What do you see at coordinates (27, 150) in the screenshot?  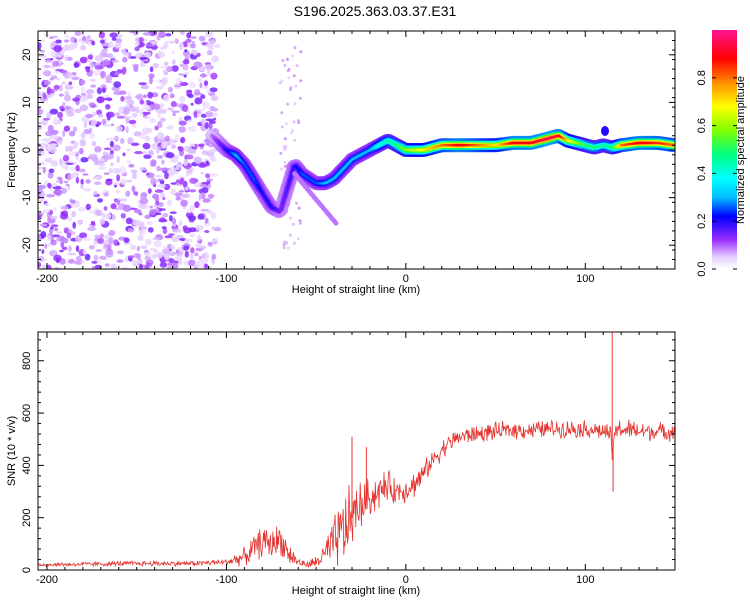 I see `y-tick-label: 0` at bounding box center [27, 150].